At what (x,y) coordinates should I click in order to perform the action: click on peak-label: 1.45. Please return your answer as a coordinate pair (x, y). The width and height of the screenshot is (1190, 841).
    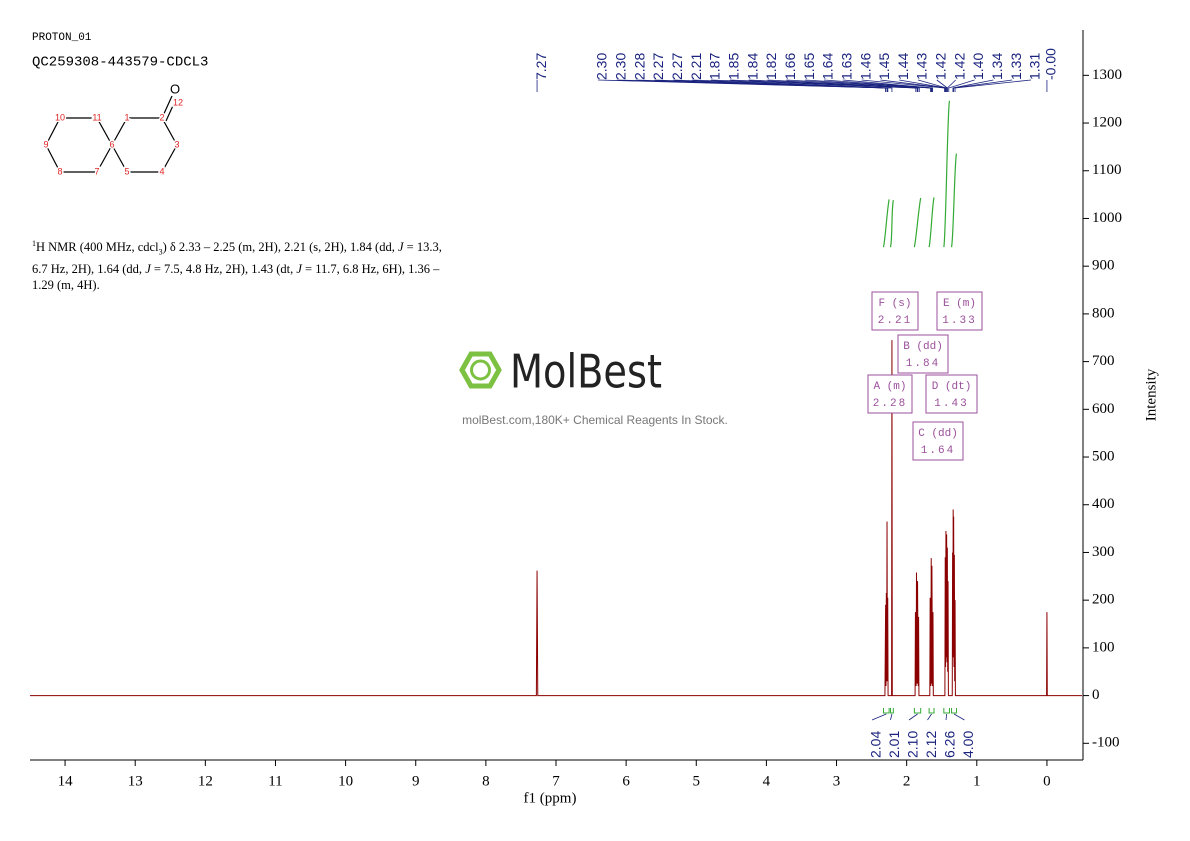
    Looking at the image, I should click on (884, 66).